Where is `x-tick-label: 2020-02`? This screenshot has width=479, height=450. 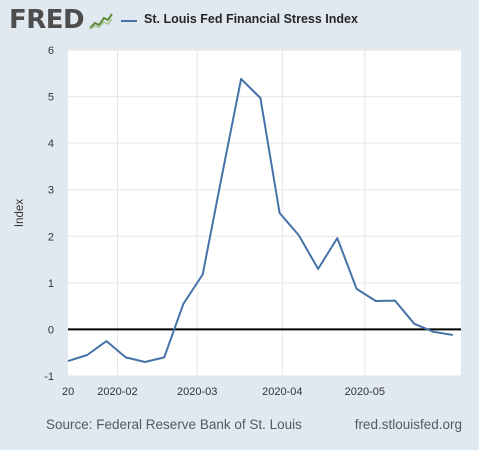 x-tick-label: 2020-02 is located at coordinates (117, 392).